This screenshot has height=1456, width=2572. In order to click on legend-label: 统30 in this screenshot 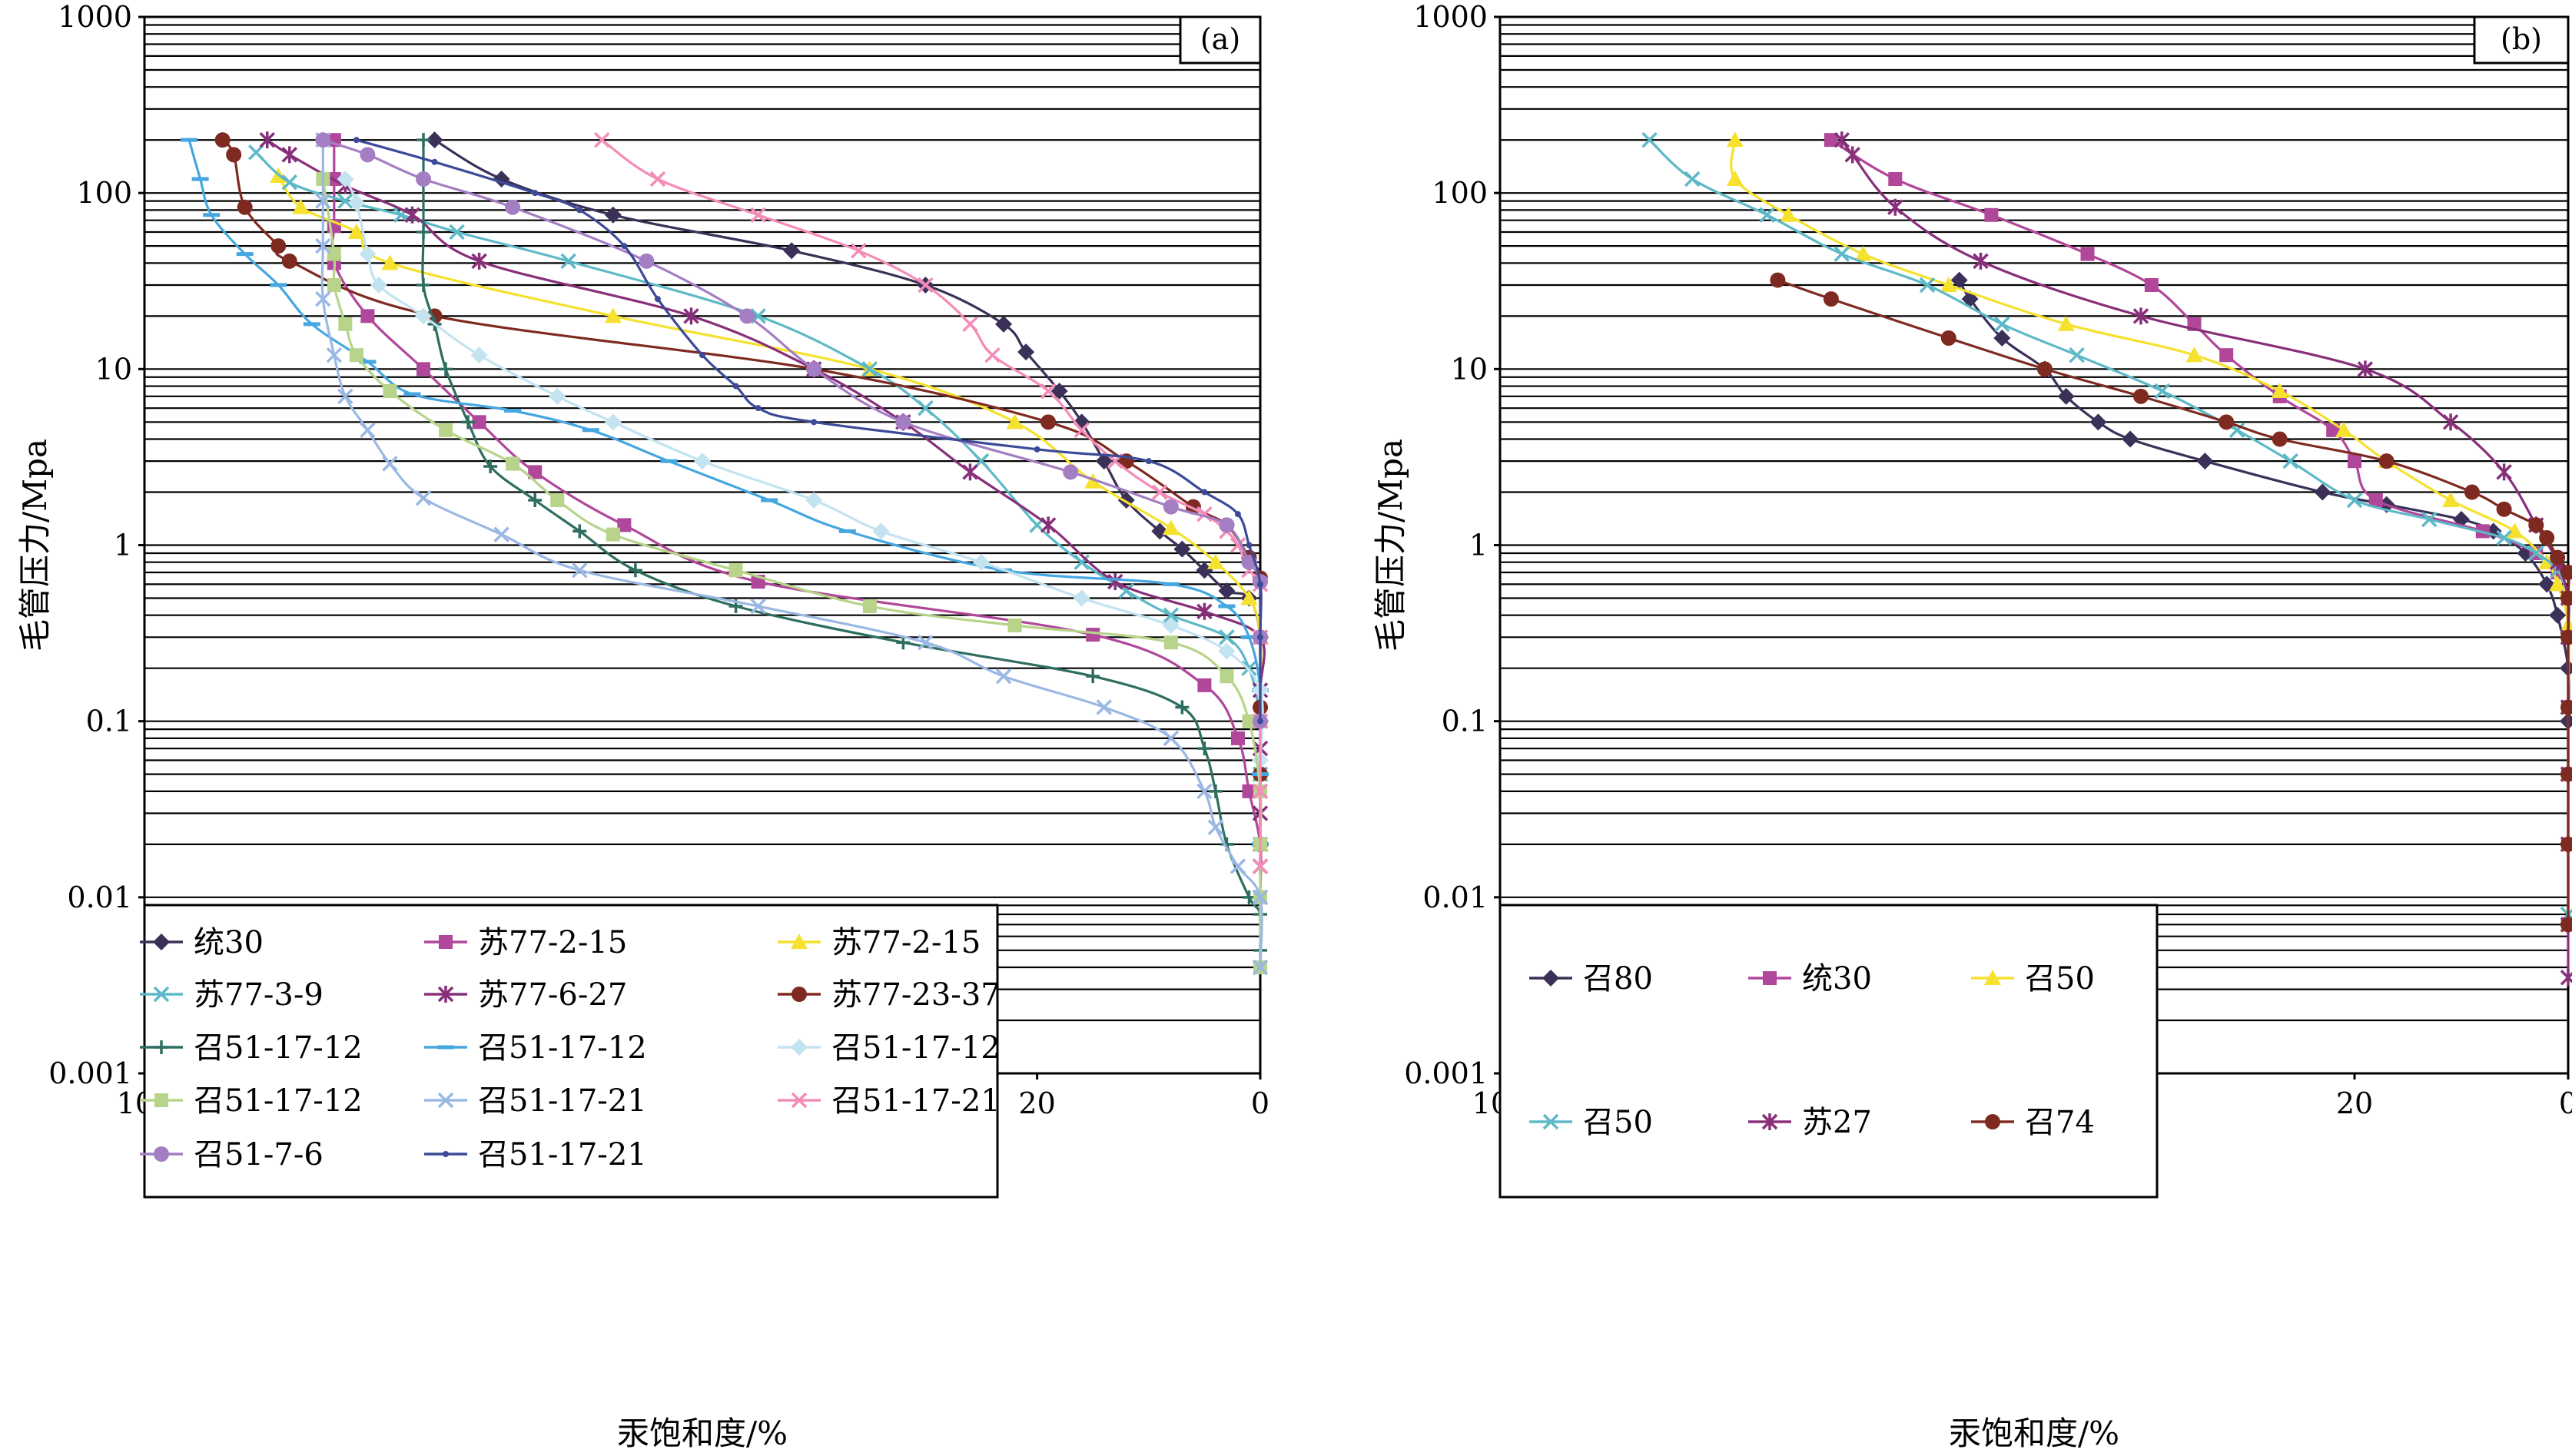, I will do `click(1837, 979)`.